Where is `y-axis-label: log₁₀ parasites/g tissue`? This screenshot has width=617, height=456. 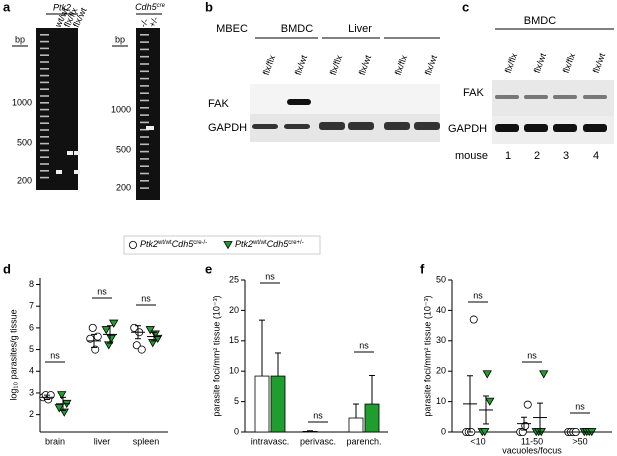
y-axis-label: log₁₀ parasites/g tissue is located at coordinates (13, 354).